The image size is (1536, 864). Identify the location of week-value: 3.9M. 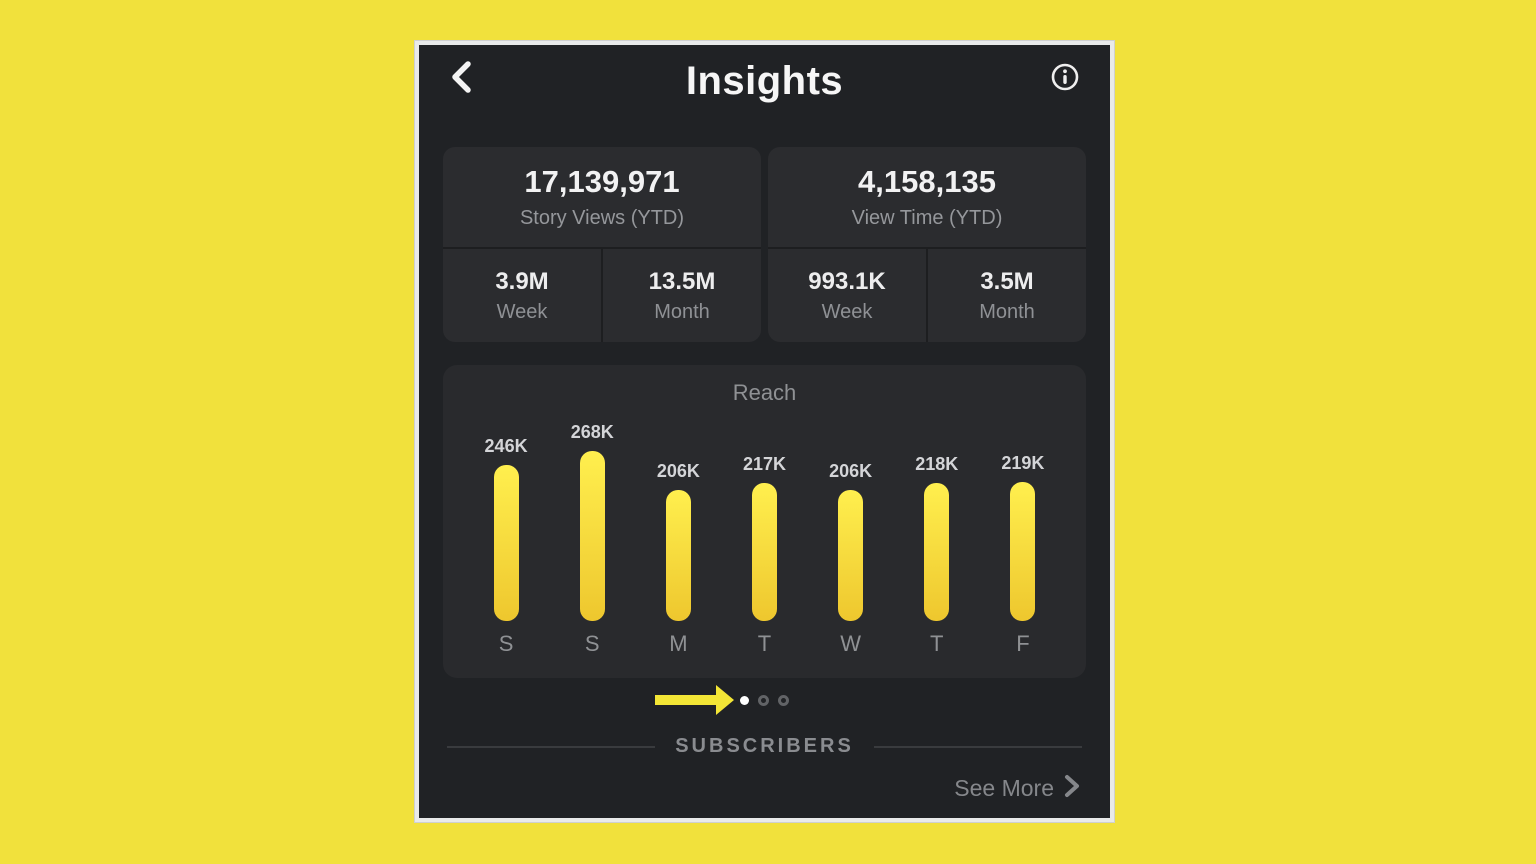
(522, 281).